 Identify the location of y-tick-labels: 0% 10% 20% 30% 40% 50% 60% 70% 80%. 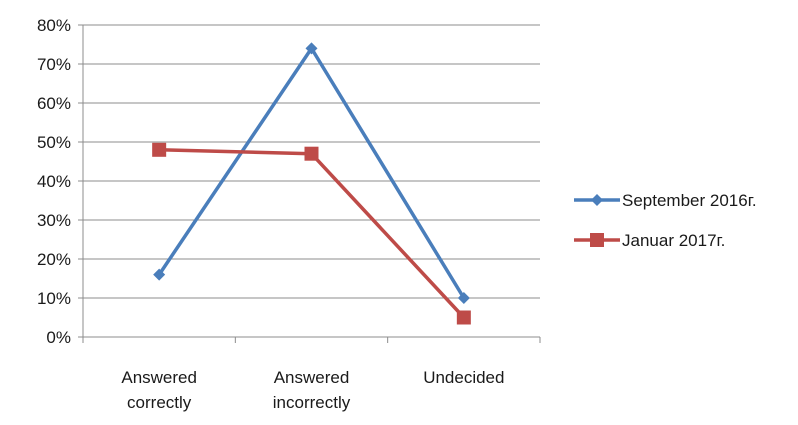
(54, 181).